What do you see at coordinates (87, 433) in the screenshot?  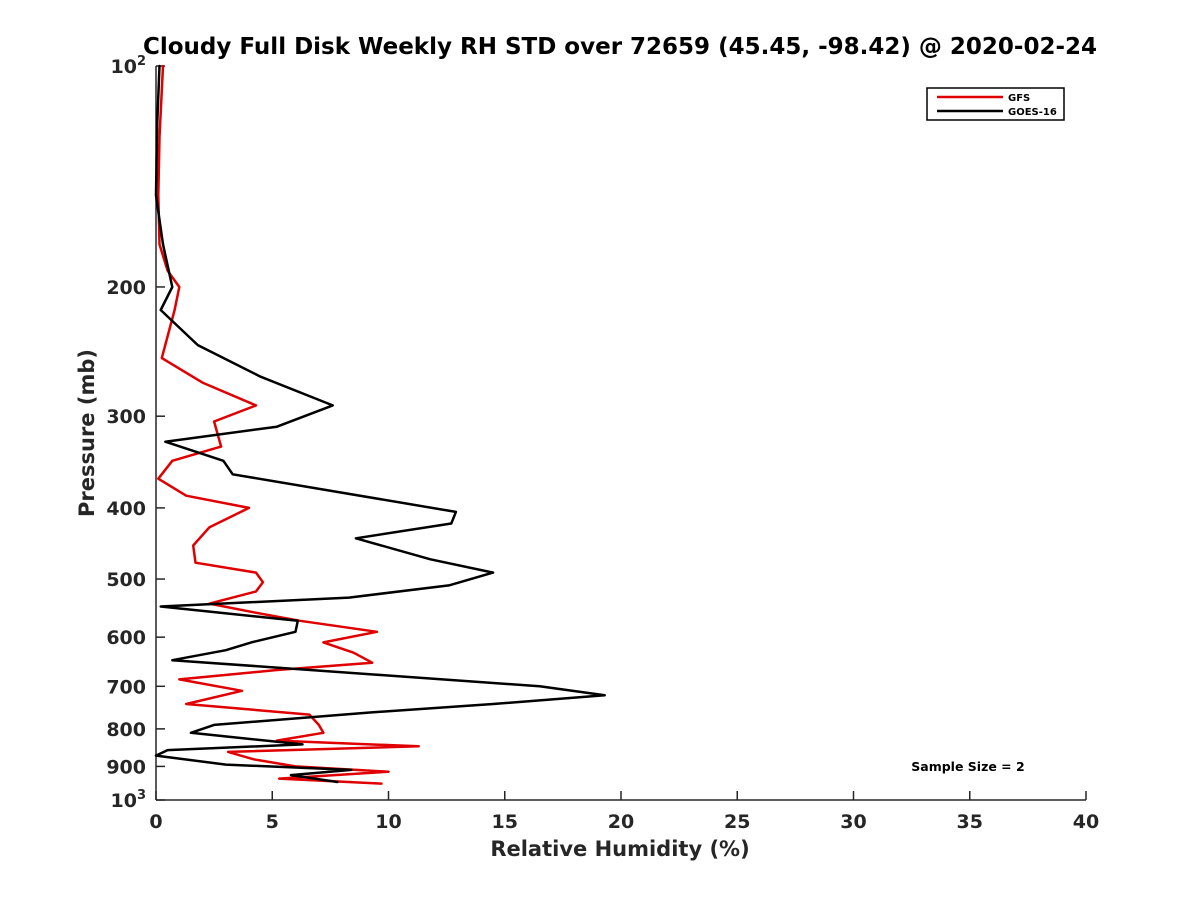 I see `y-axis-label: Pressure (mb)` at bounding box center [87, 433].